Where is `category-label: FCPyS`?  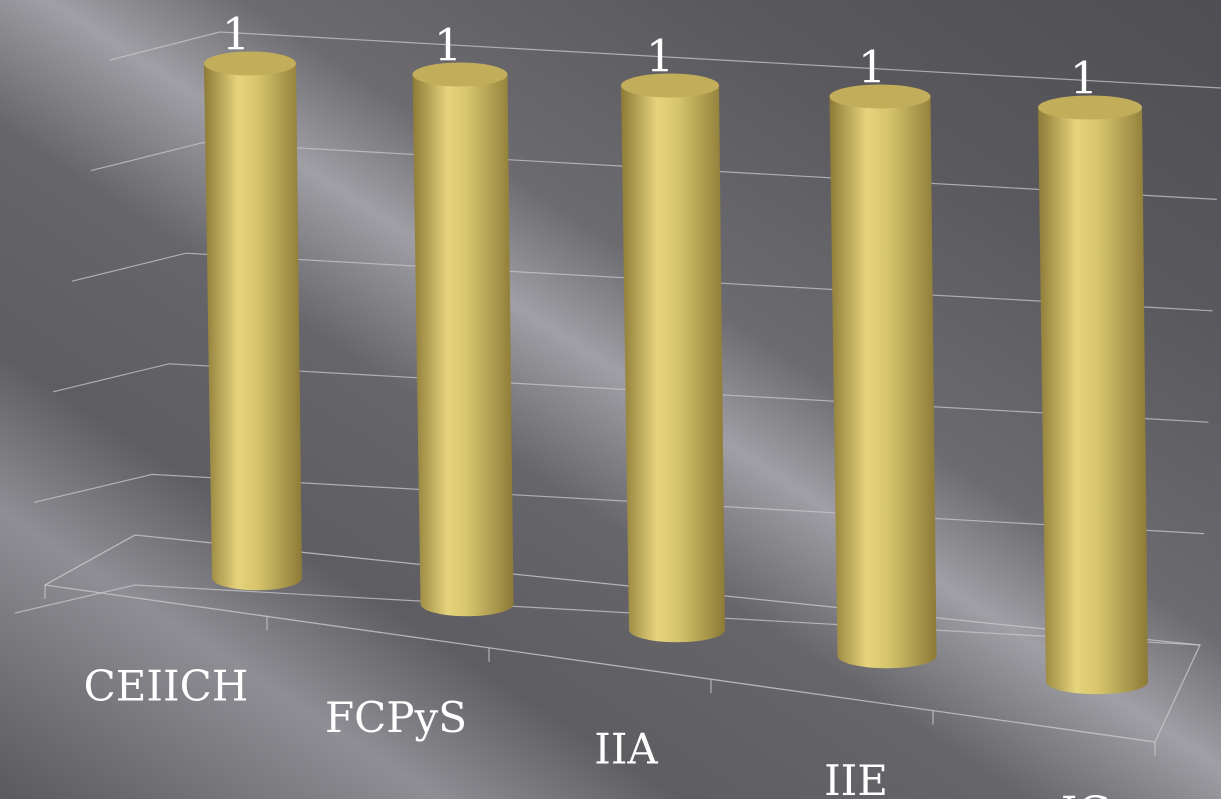
category-label: FCPyS is located at coordinates (396, 717).